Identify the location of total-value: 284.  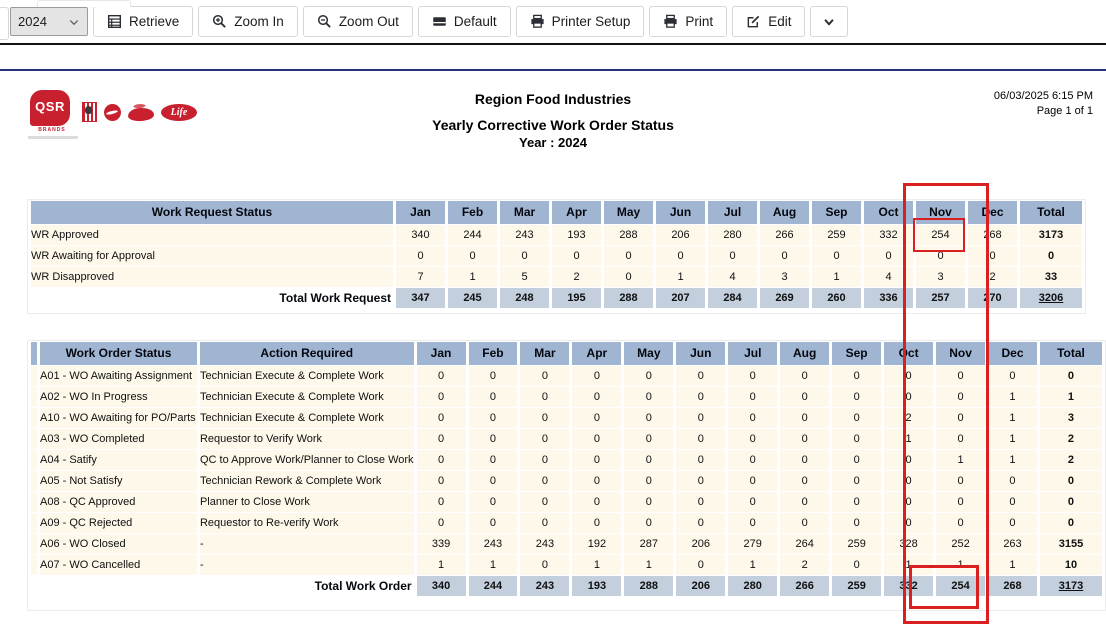
(732, 298).